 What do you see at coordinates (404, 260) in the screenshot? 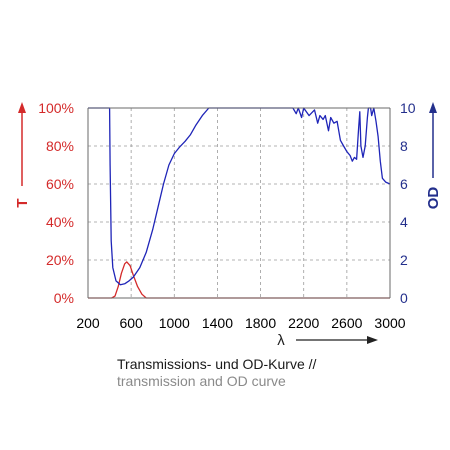
I see `right-tick-label: 2` at bounding box center [404, 260].